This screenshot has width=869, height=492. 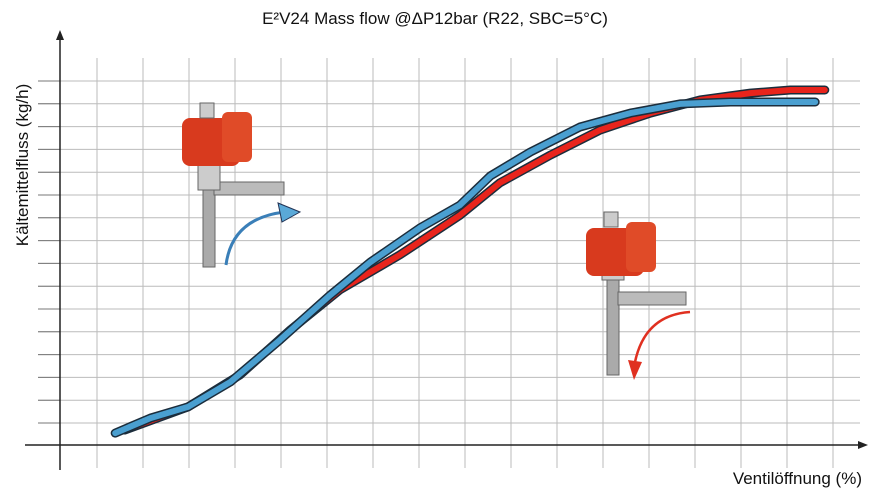 What do you see at coordinates (435, 18) in the screenshot?
I see `chart-title: E²V24 Mass flow @ΔP12bar (R22, SBC=5°C)` at bounding box center [435, 18].